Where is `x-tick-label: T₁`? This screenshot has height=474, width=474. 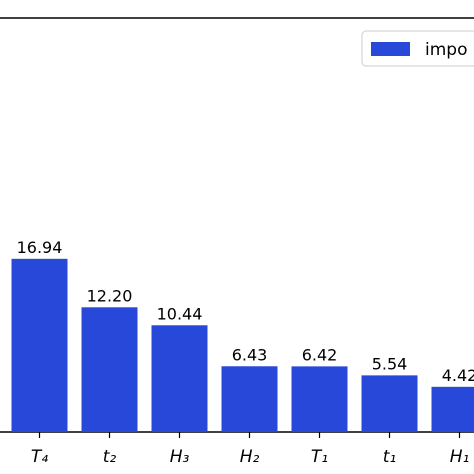 x-tick-label: T₁ is located at coordinates (319, 457).